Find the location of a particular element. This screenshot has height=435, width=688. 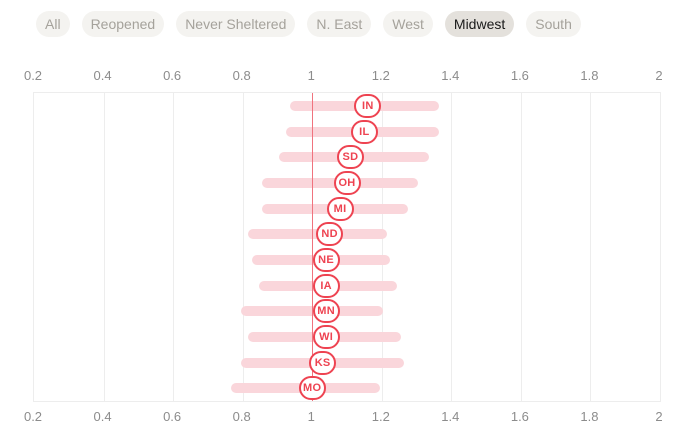

state-badge-sd: SD is located at coordinates (350, 157).